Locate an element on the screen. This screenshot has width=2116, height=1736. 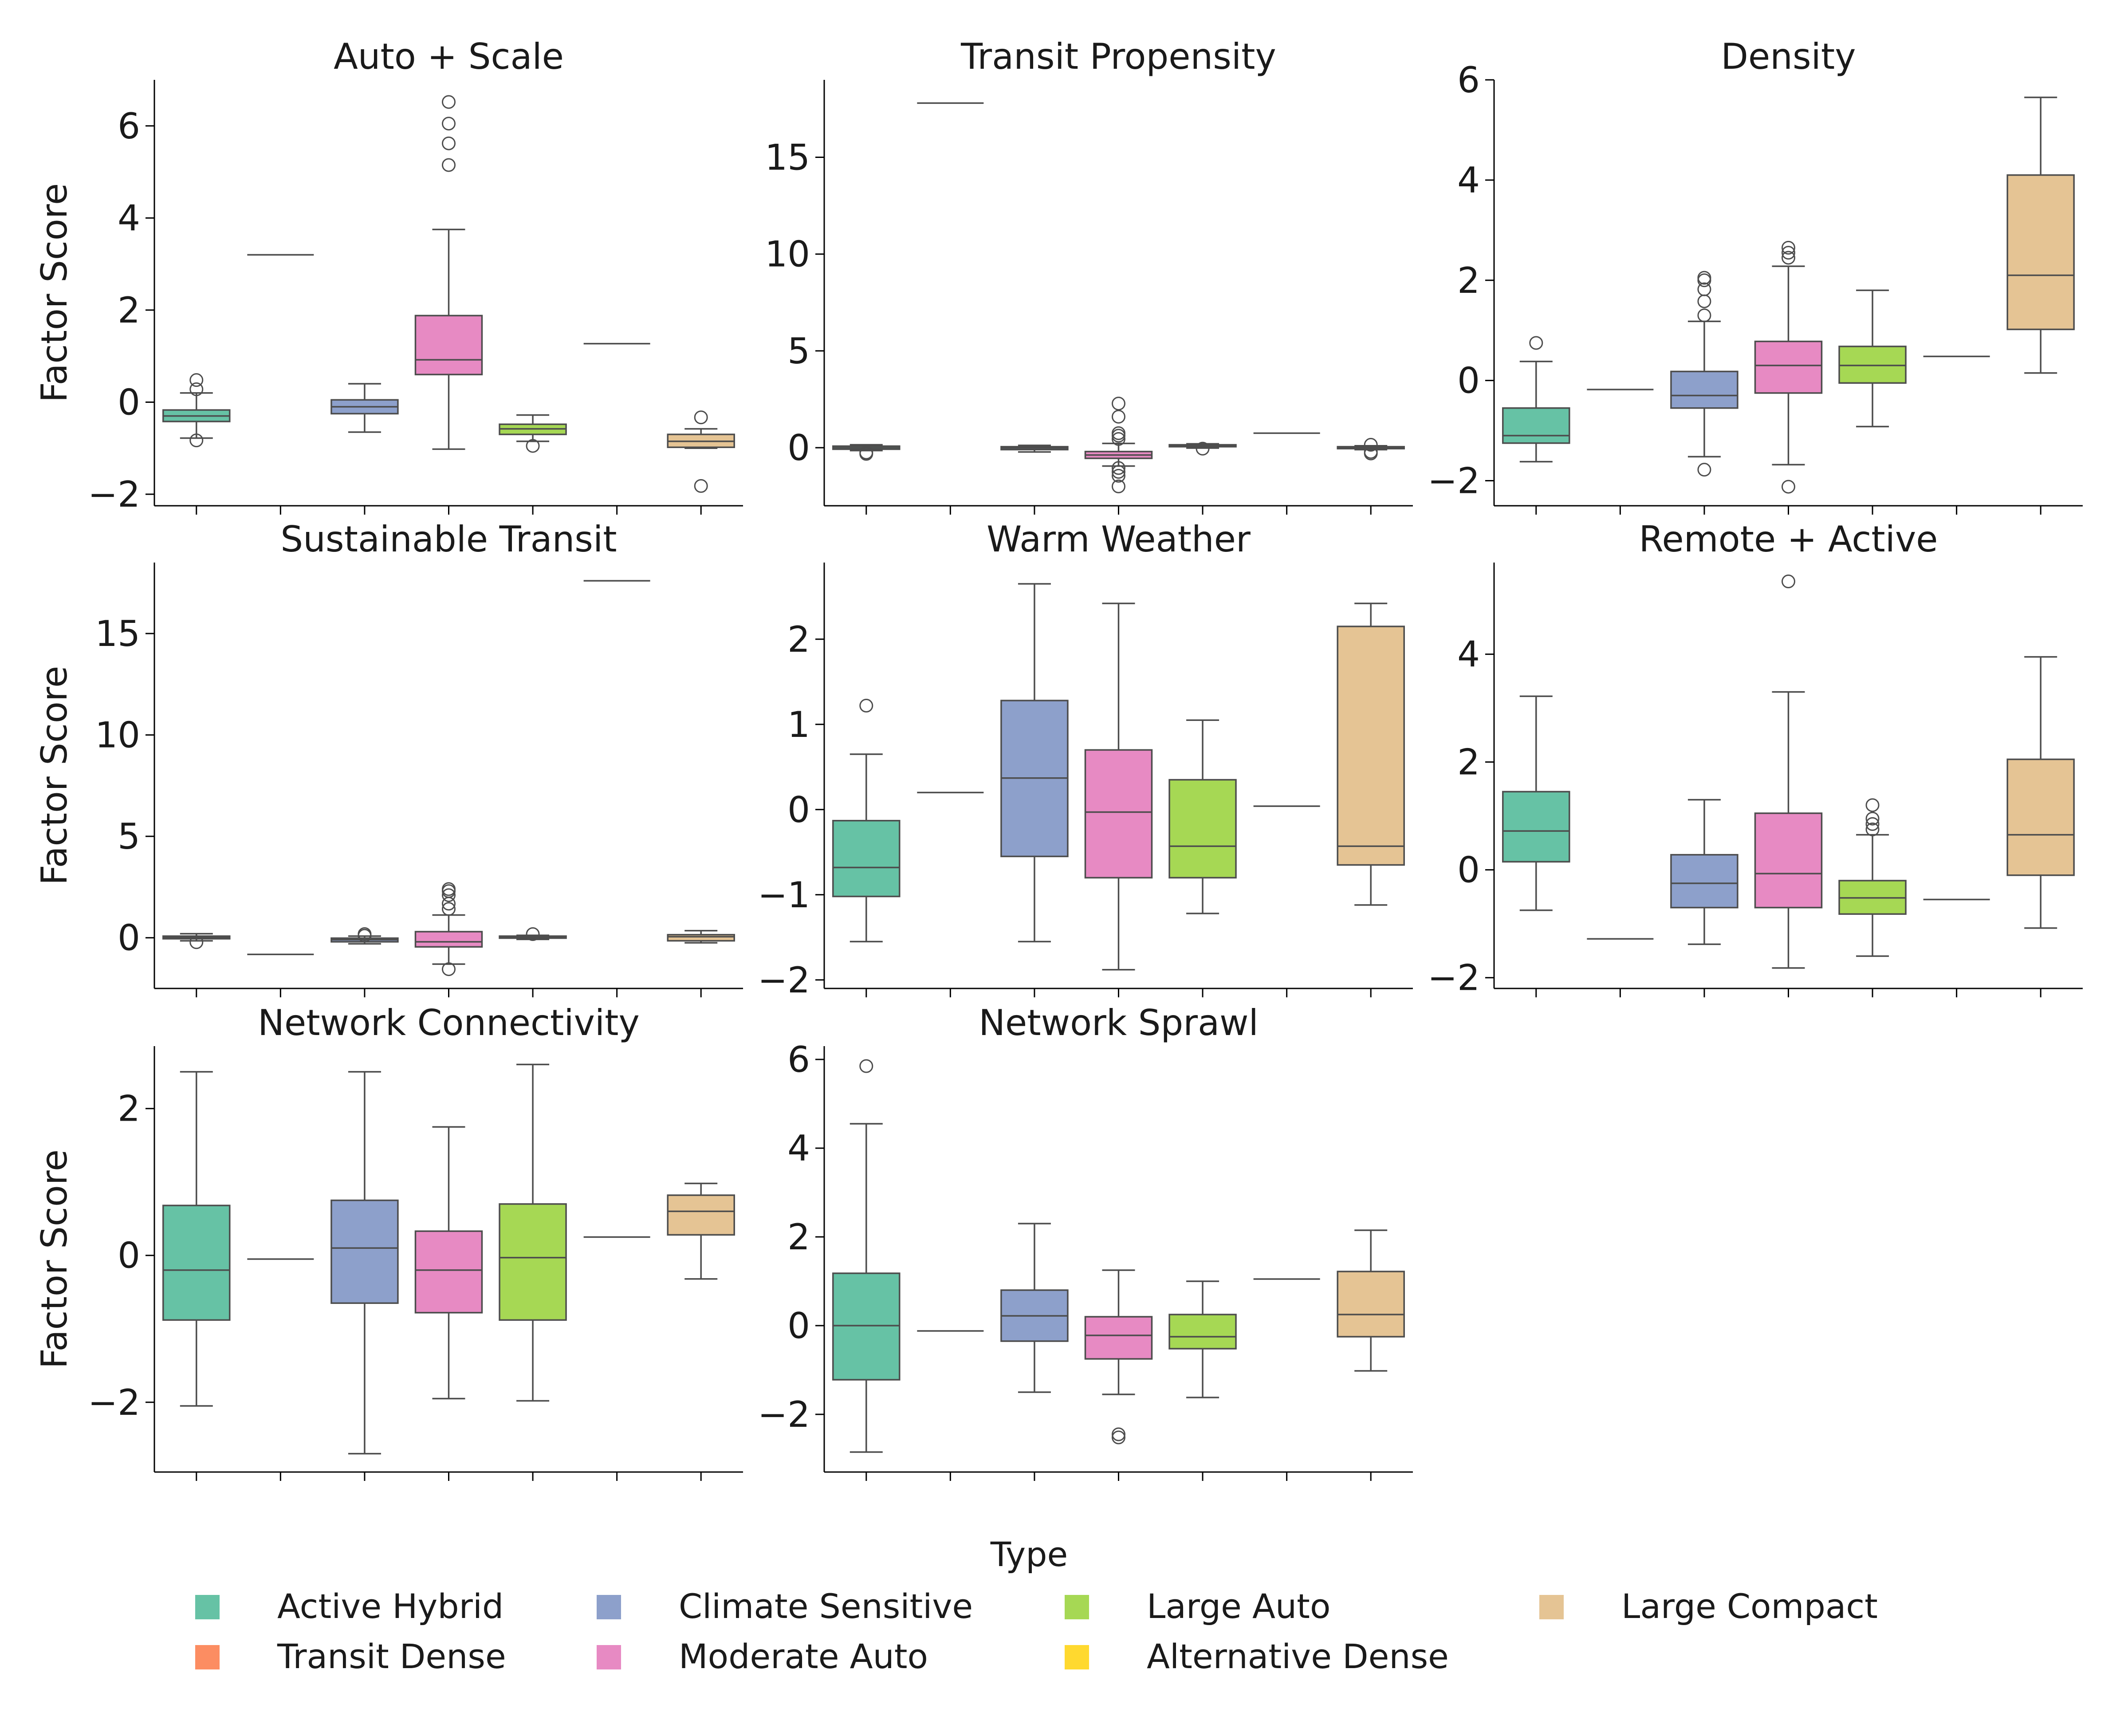
legend-item-large-compact: Large Compact is located at coordinates (1708, 1606).